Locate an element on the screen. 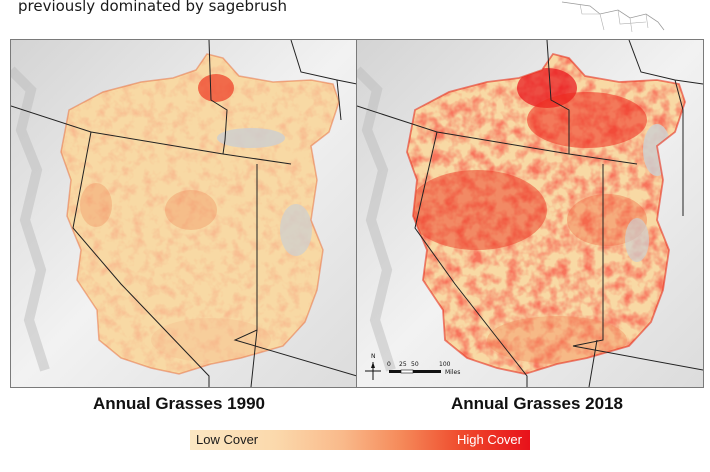 Image resolution: width=710 pixels, height=472 pixels. north-label: N is located at coordinates (373, 356).